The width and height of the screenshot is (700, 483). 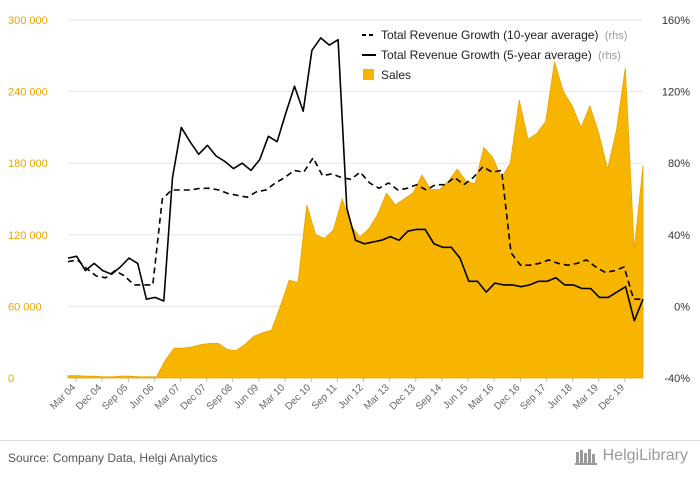 What do you see at coordinates (63, 397) in the screenshot?
I see `x-tick-label: Mar 04` at bounding box center [63, 397].